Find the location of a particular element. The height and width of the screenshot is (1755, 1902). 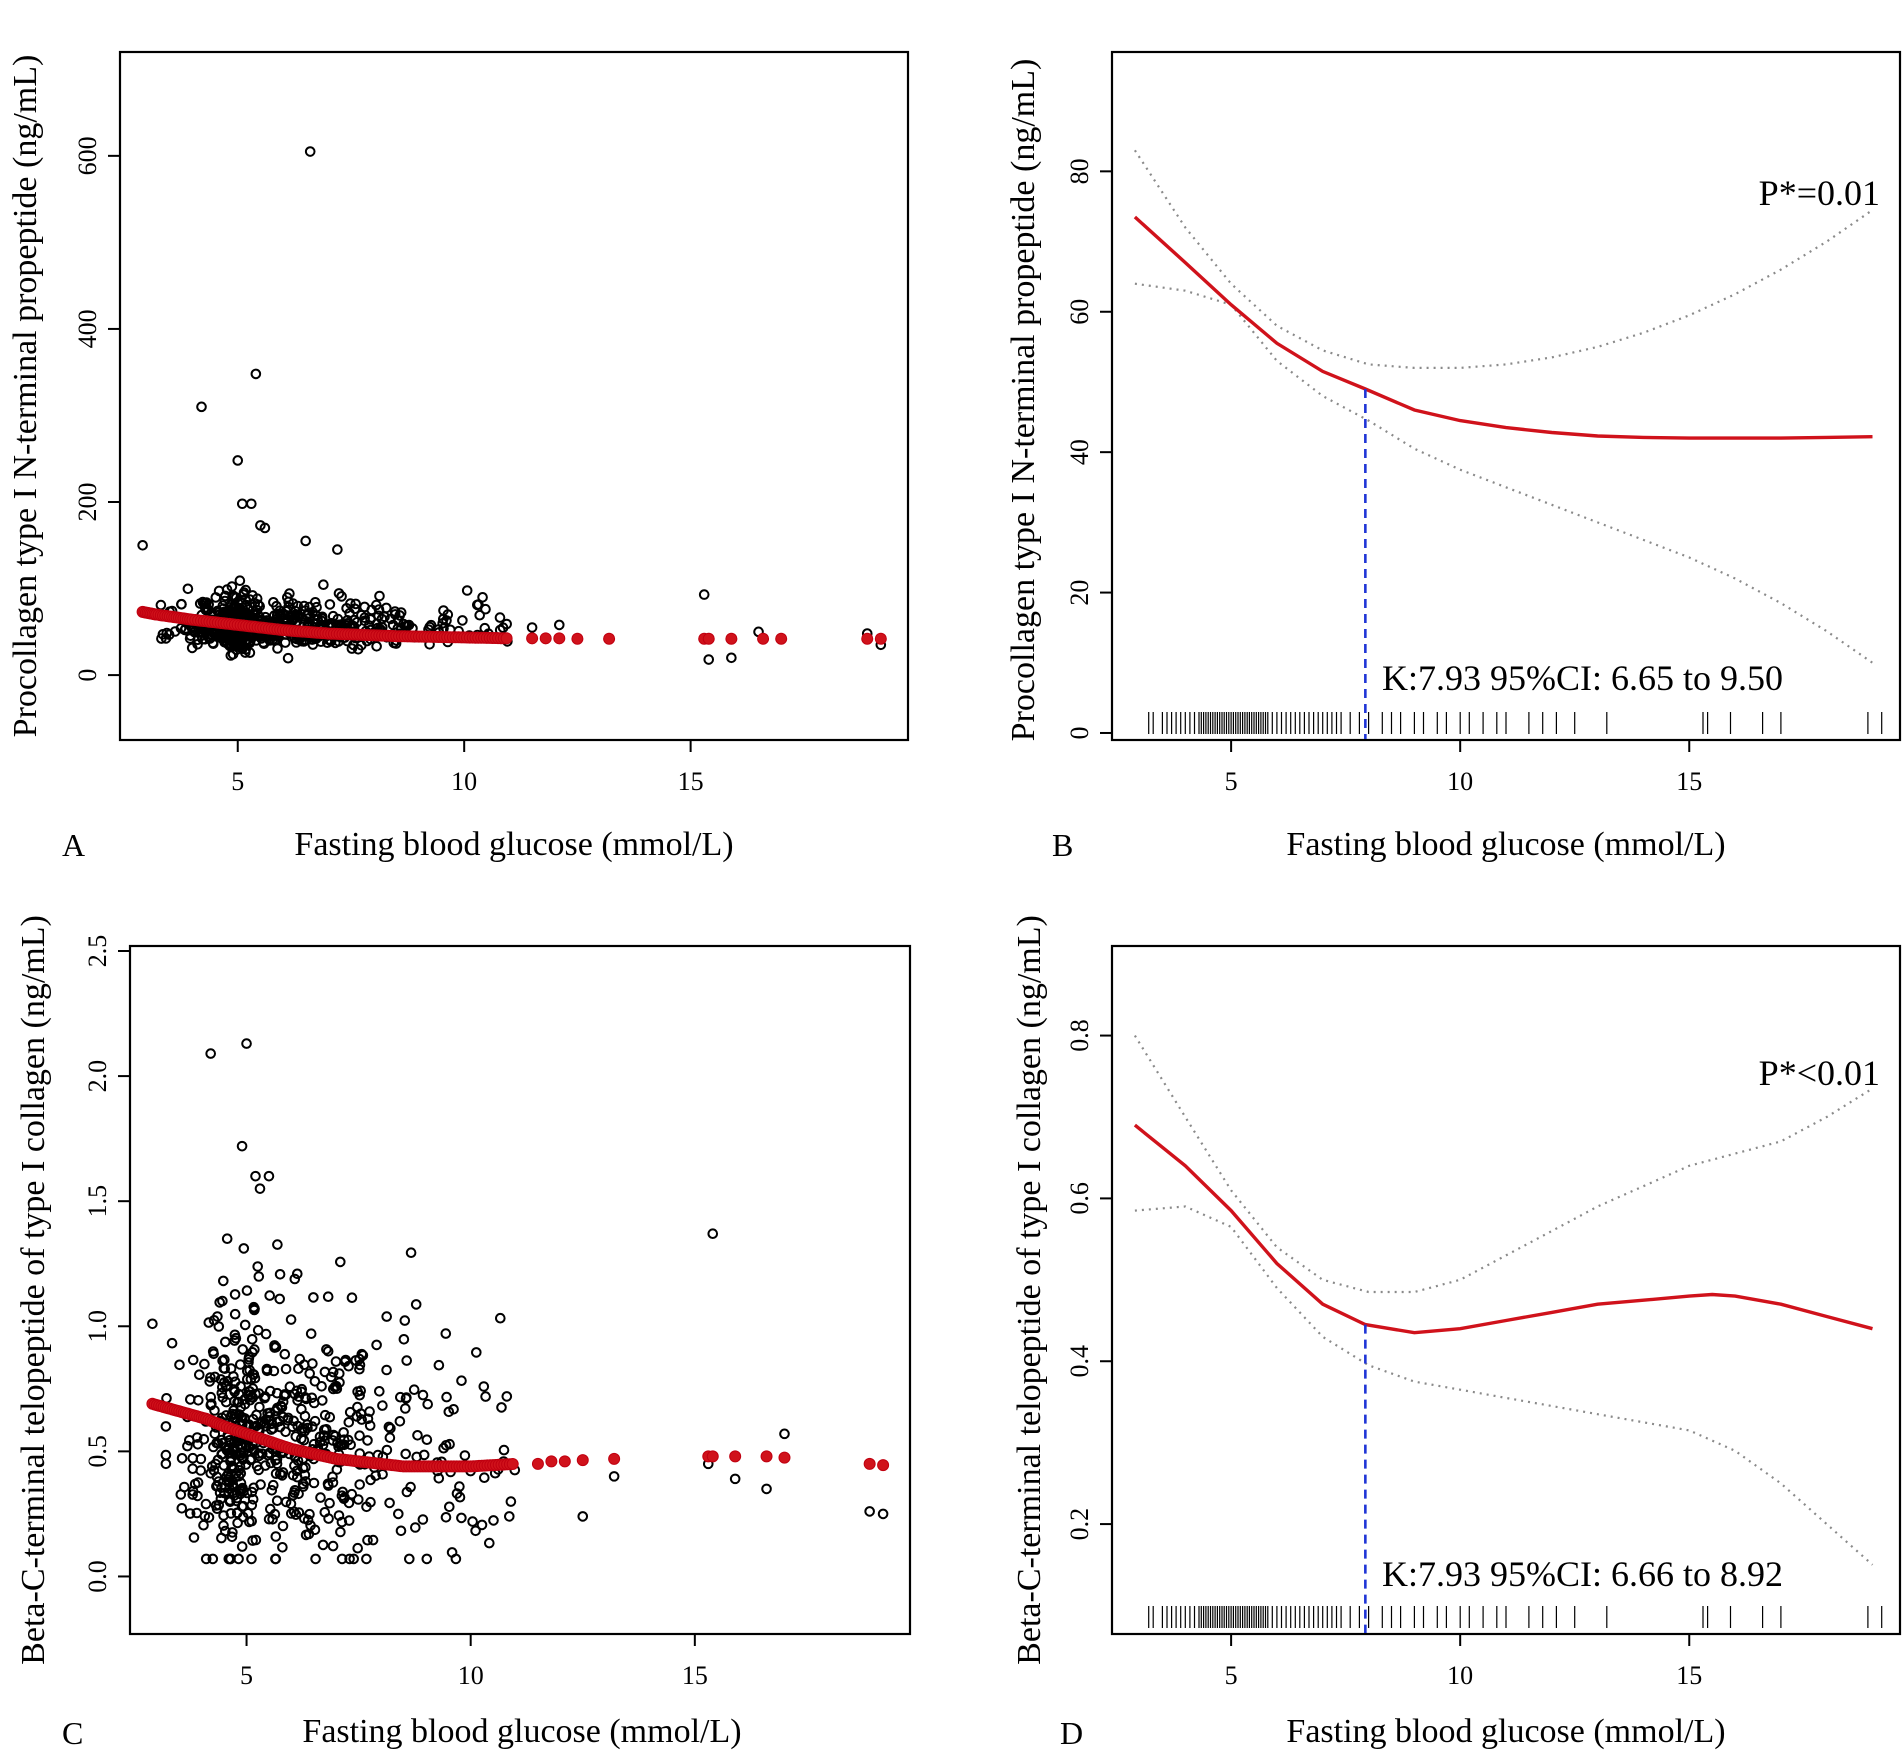

scatter-cloud-c is located at coordinates (340, 1399).